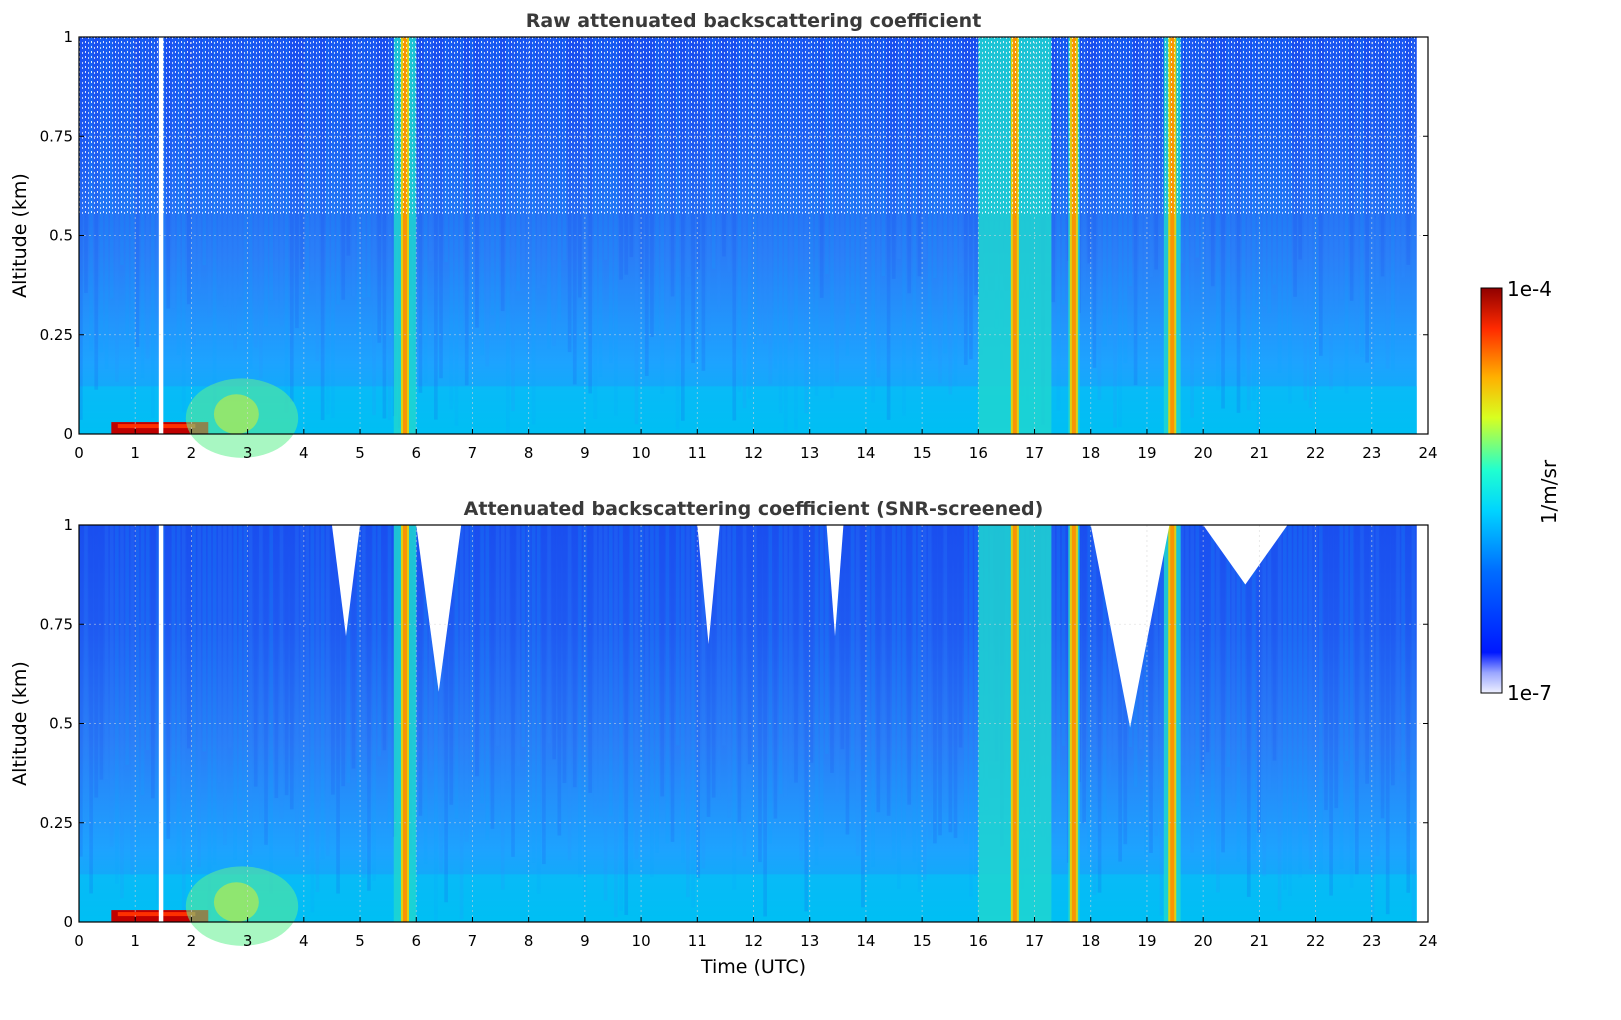 The height and width of the screenshot is (1020, 1621). What do you see at coordinates (529, 941) in the screenshot?
I see `x-tick-label: 8` at bounding box center [529, 941].